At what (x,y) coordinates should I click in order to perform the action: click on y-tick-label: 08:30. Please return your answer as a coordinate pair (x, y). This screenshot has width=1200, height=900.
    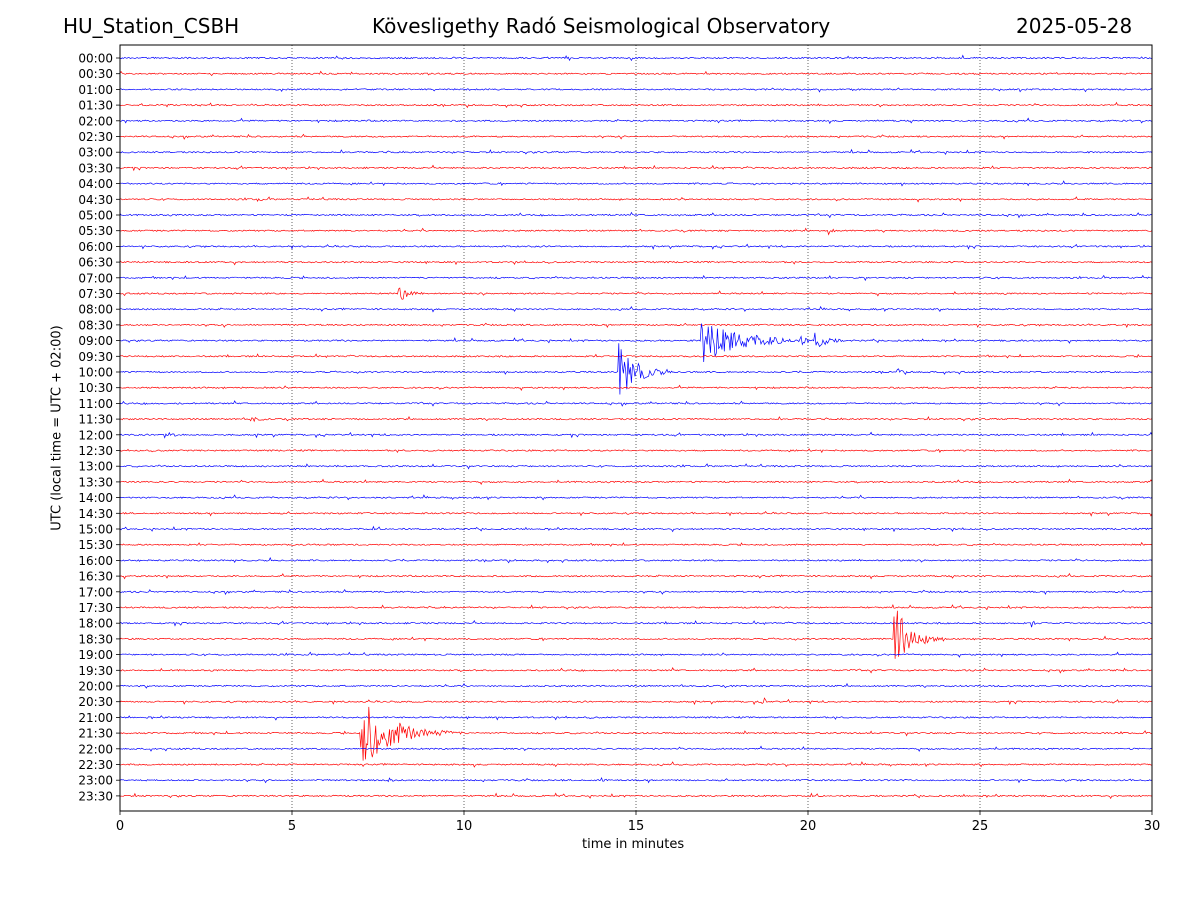
    Looking at the image, I should click on (95, 325).